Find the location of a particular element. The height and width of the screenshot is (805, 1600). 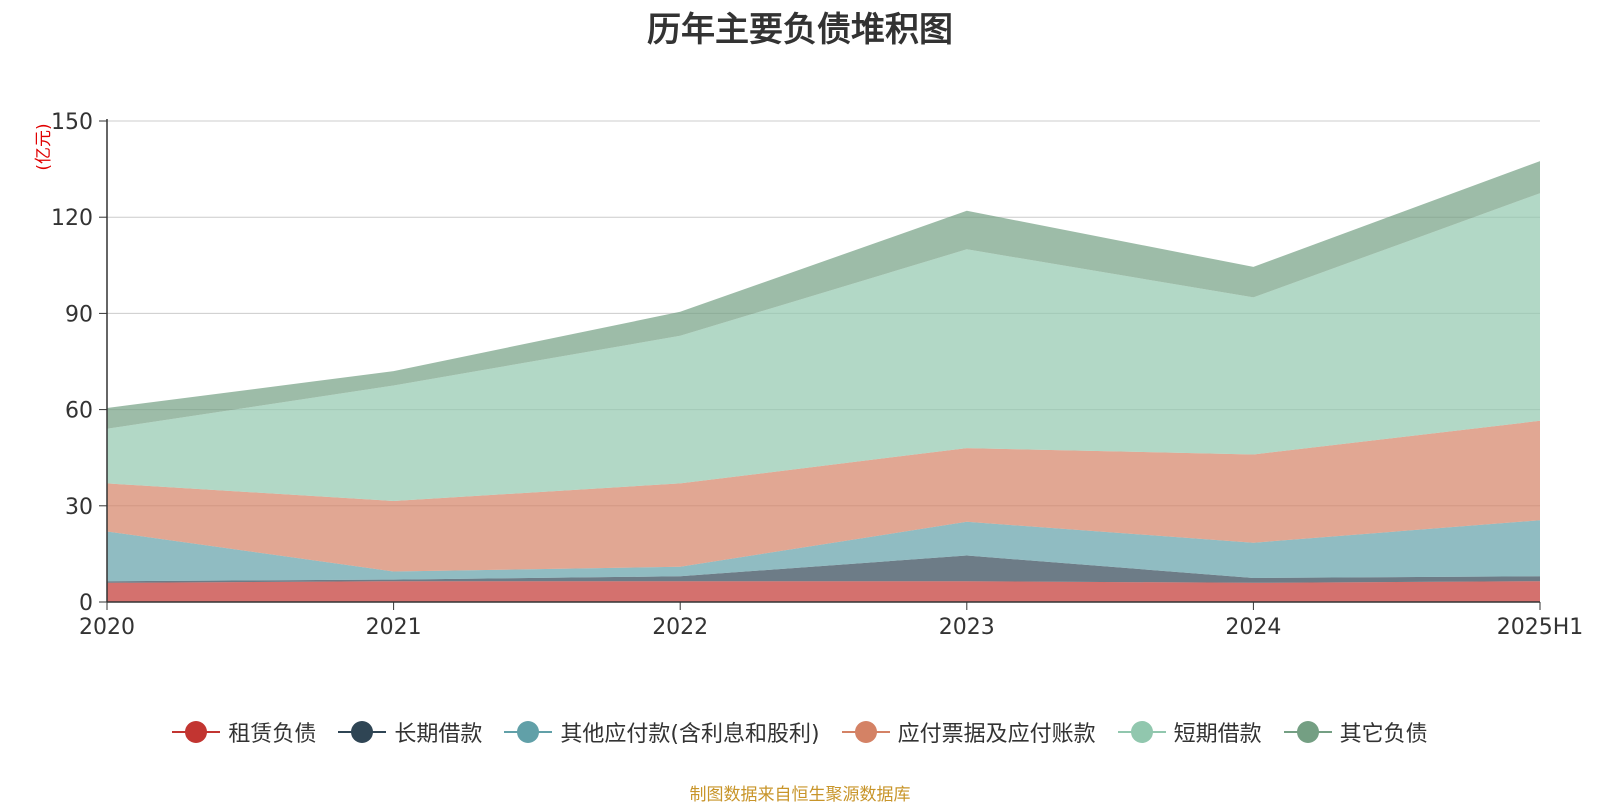

area-series-长期借款 is located at coordinates (823, 569).